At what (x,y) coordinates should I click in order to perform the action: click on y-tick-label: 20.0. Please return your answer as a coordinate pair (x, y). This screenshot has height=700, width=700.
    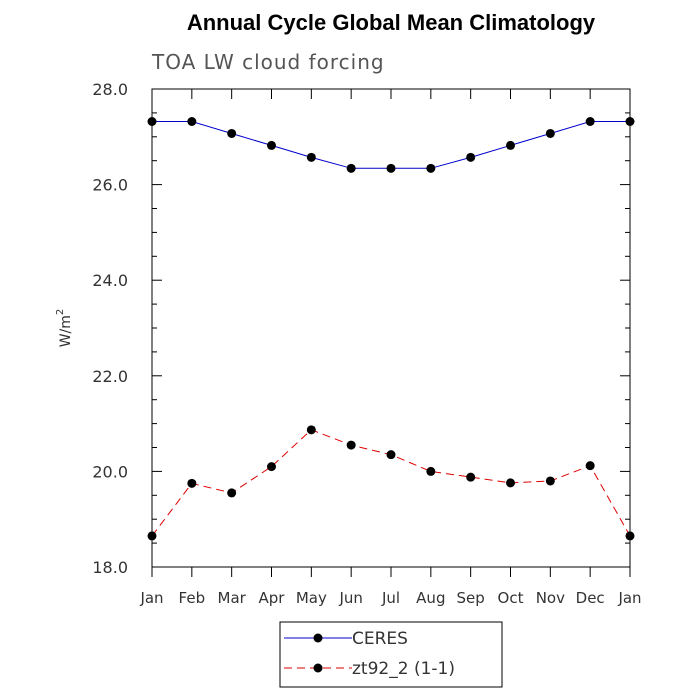
    Looking at the image, I should click on (110, 471).